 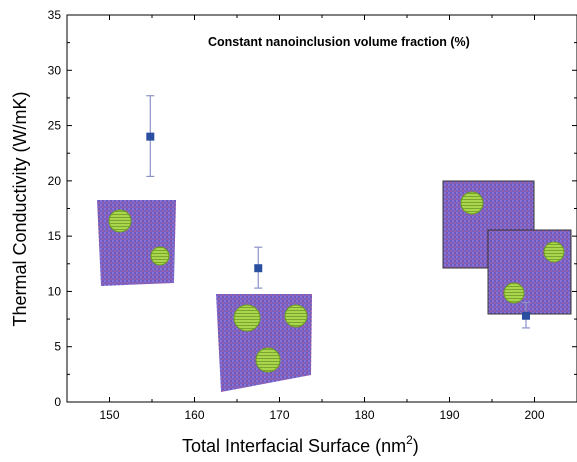 I want to click on x-axis-label-close: ), so click(x=416, y=446).